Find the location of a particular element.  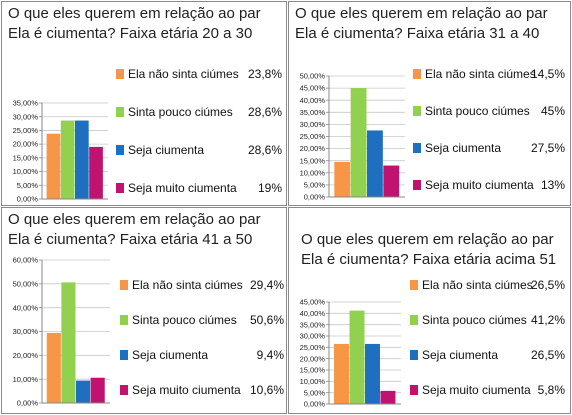

legend-item-sinta-pouco: Sinta pouco ciúmes 28,6% is located at coordinates (199, 112).